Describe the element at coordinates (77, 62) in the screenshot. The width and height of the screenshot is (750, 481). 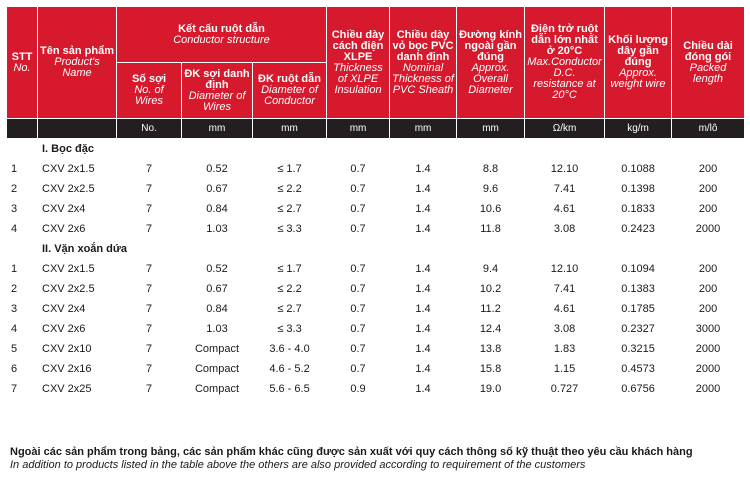
I see `col-header-product: Tên sản phẩm Product's Name` at that location.